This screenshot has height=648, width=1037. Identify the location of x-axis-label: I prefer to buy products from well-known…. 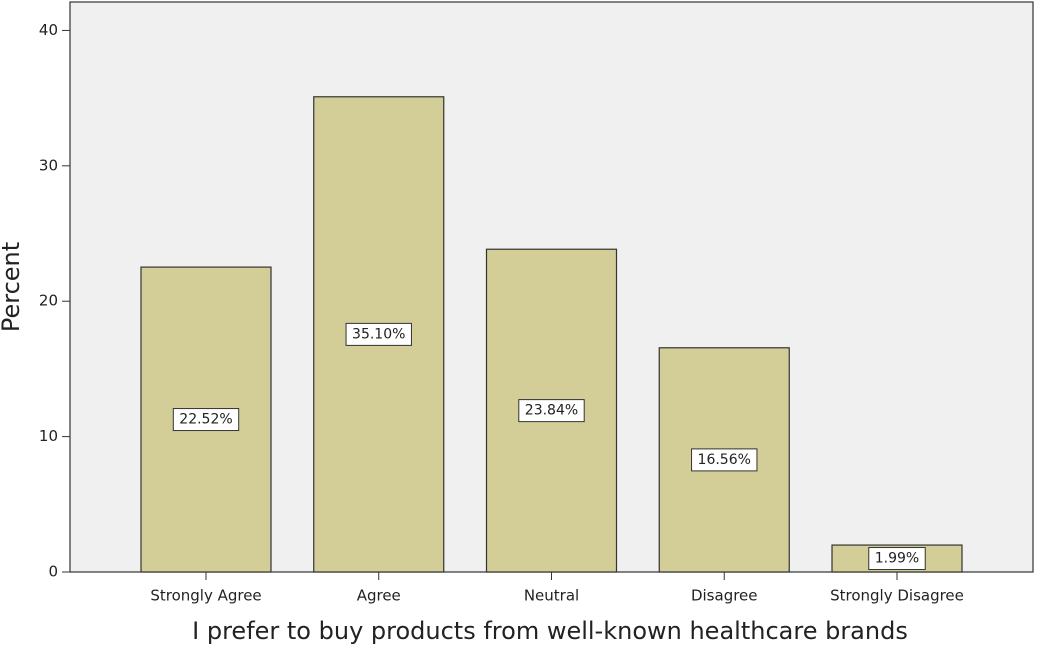
(550, 631).